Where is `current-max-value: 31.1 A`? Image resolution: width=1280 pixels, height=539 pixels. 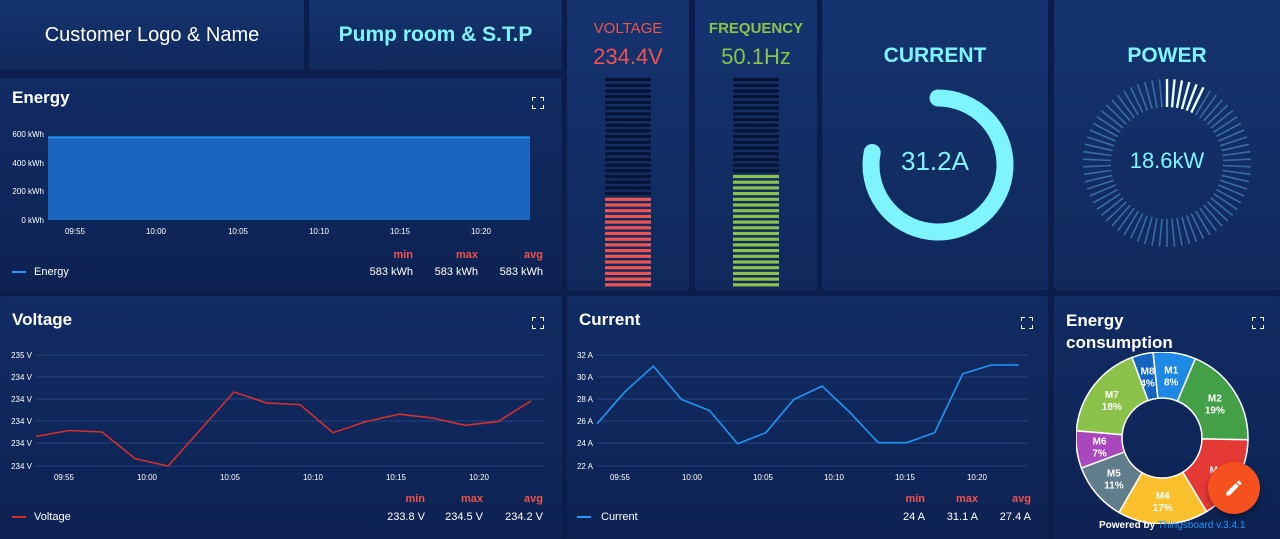
current-max-value: 31.1 A is located at coordinates (962, 517).